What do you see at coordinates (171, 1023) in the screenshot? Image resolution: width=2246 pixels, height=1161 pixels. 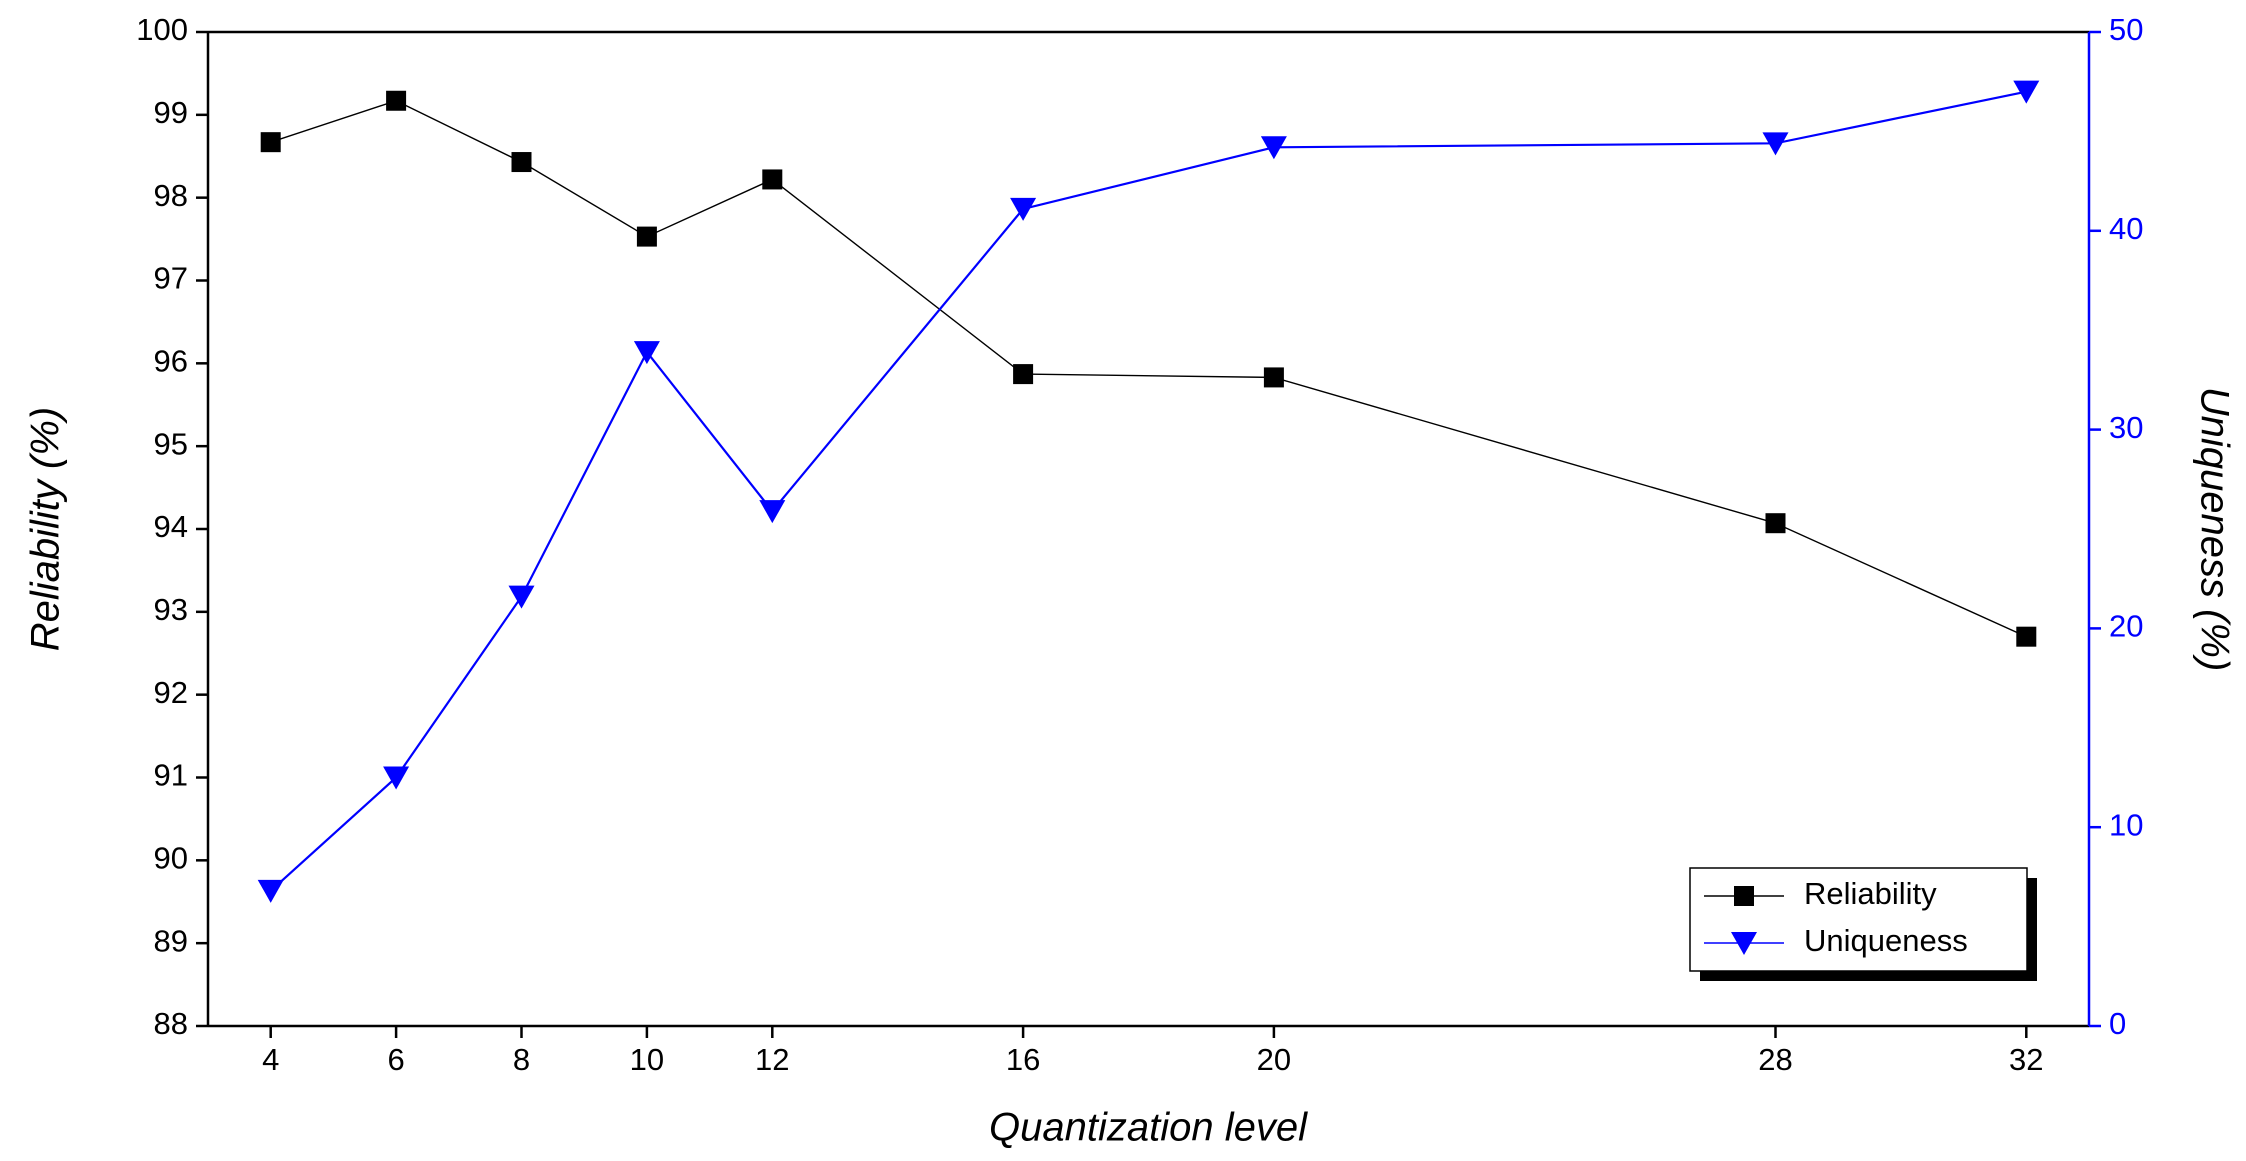 I see `y-tick-label: 88` at bounding box center [171, 1023].